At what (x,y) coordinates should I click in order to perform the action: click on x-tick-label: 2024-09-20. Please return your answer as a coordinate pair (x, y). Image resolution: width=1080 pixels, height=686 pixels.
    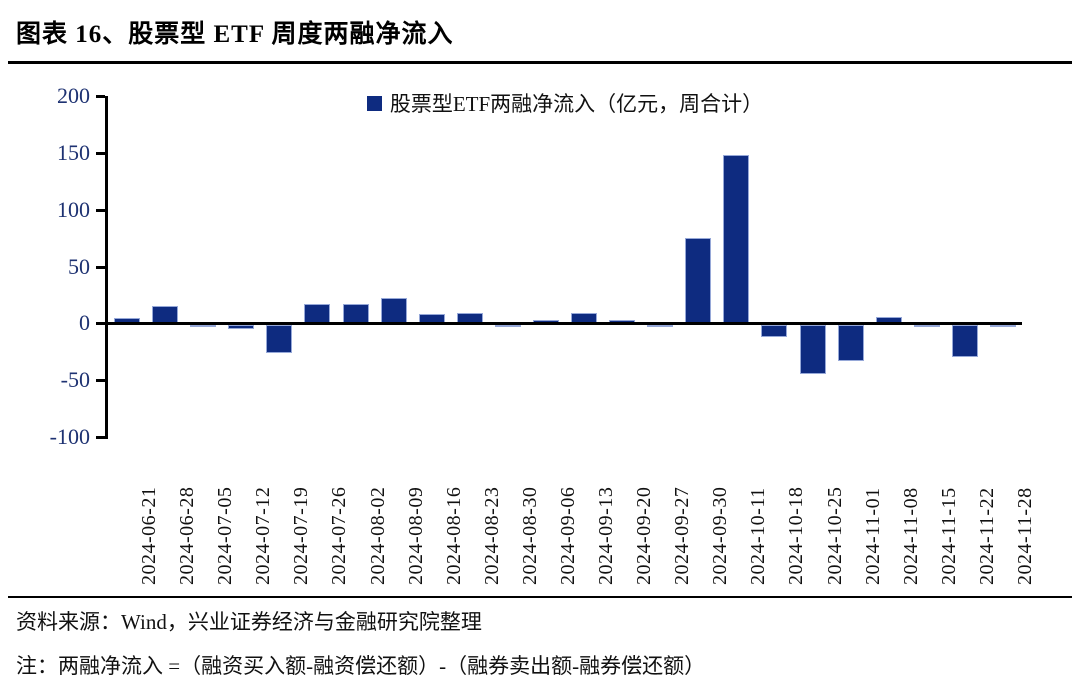
    Looking at the image, I should click on (644, 535).